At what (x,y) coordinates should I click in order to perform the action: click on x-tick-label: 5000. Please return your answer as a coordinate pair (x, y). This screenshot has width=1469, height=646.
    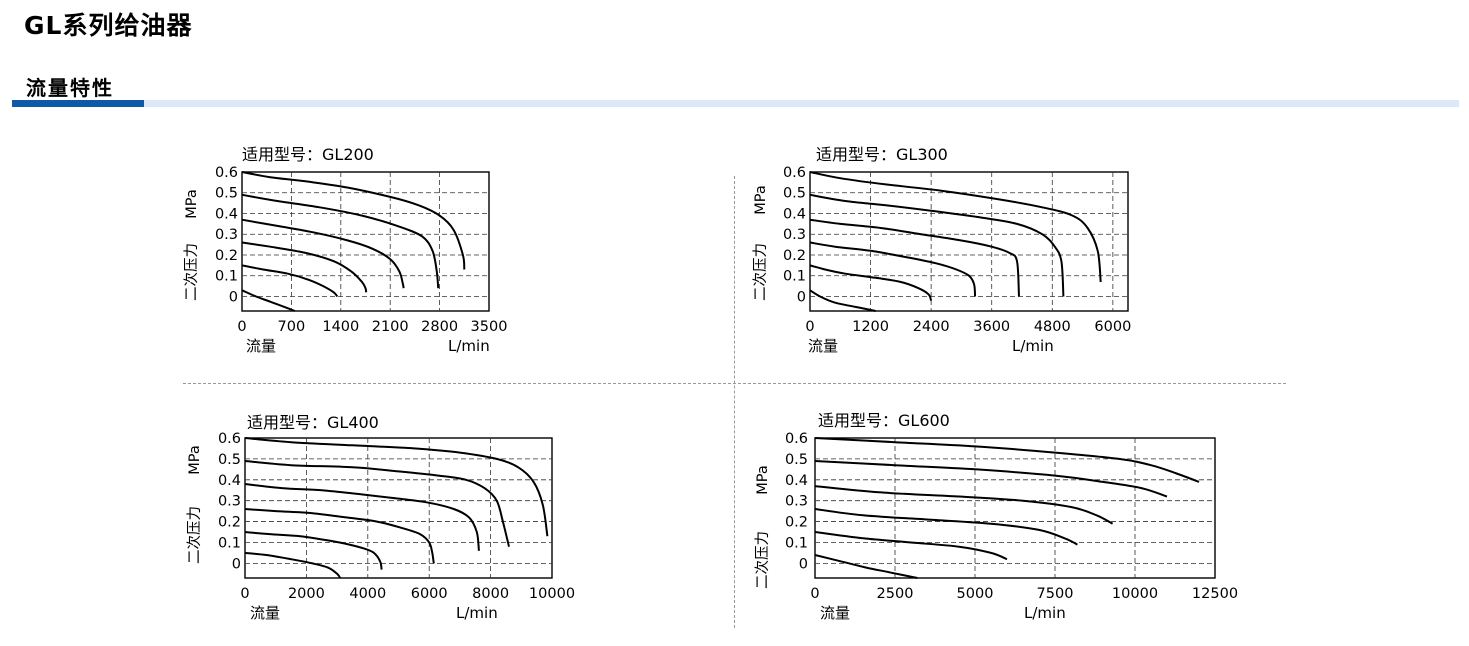
    Looking at the image, I should click on (975, 594).